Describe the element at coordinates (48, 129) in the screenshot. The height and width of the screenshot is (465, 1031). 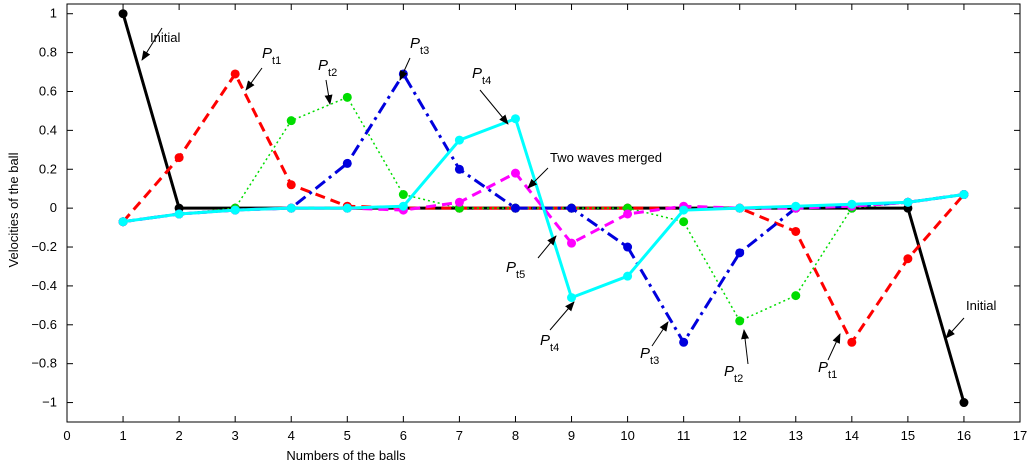
I see `y-tick-label: 0.4` at that location.